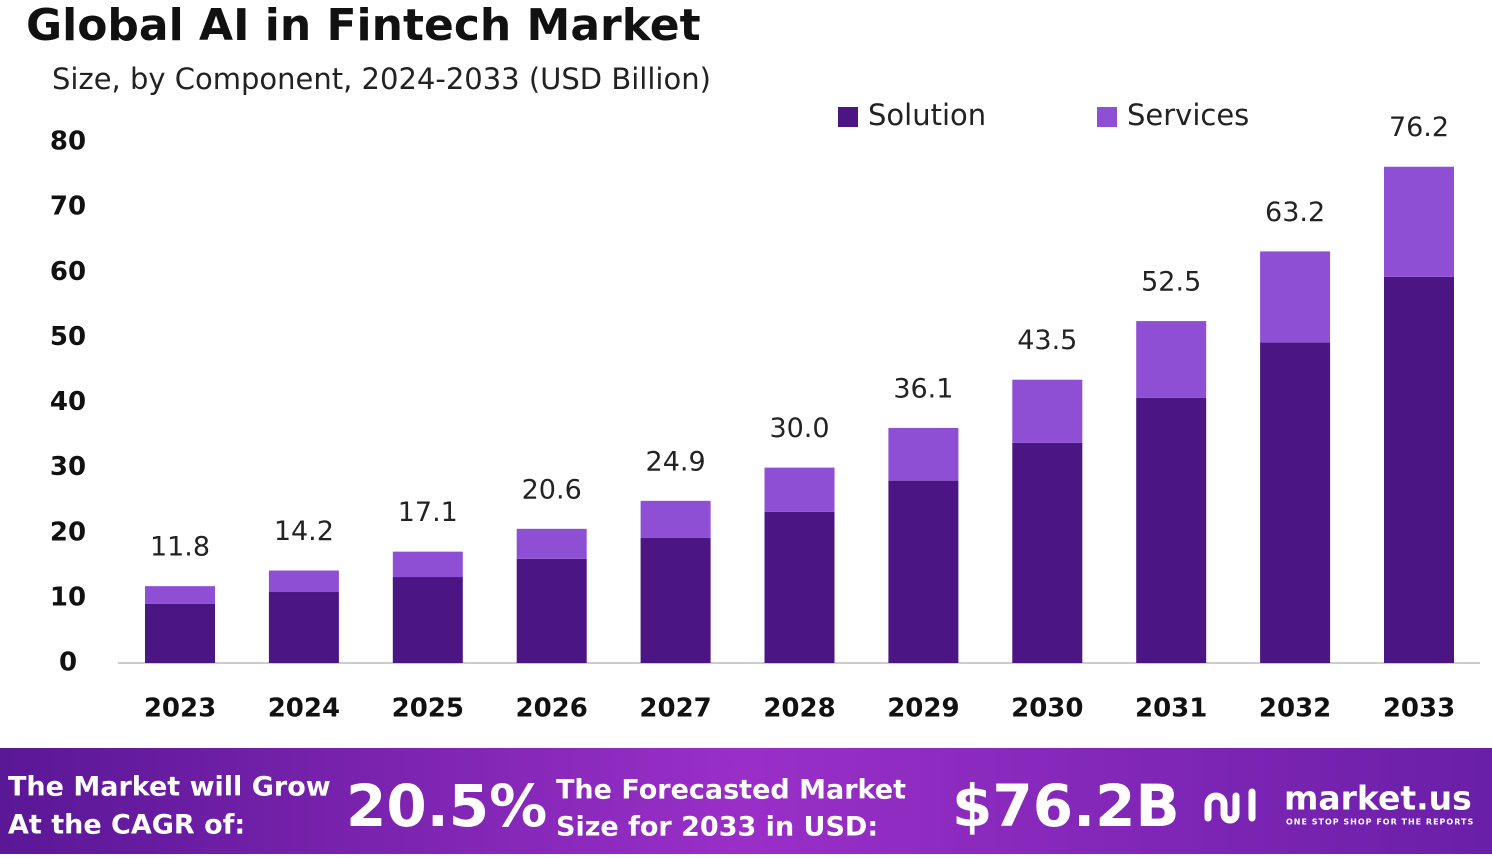 This screenshot has width=1492, height=858. What do you see at coordinates (1295, 212) in the screenshot?
I see `total-label: 63.2` at bounding box center [1295, 212].